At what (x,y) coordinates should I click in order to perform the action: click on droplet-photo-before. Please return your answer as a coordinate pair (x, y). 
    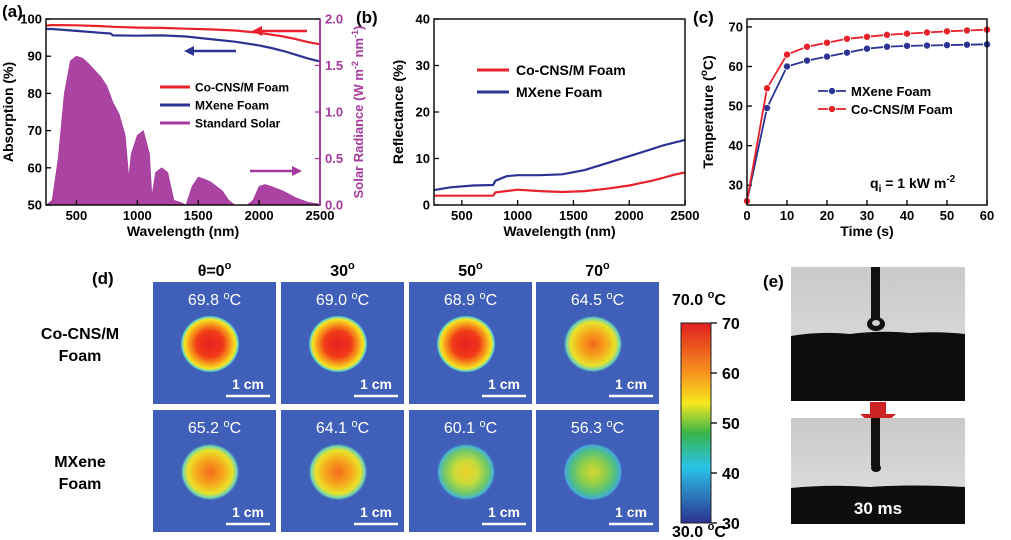
    Looking at the image, I should click on (878, 334).